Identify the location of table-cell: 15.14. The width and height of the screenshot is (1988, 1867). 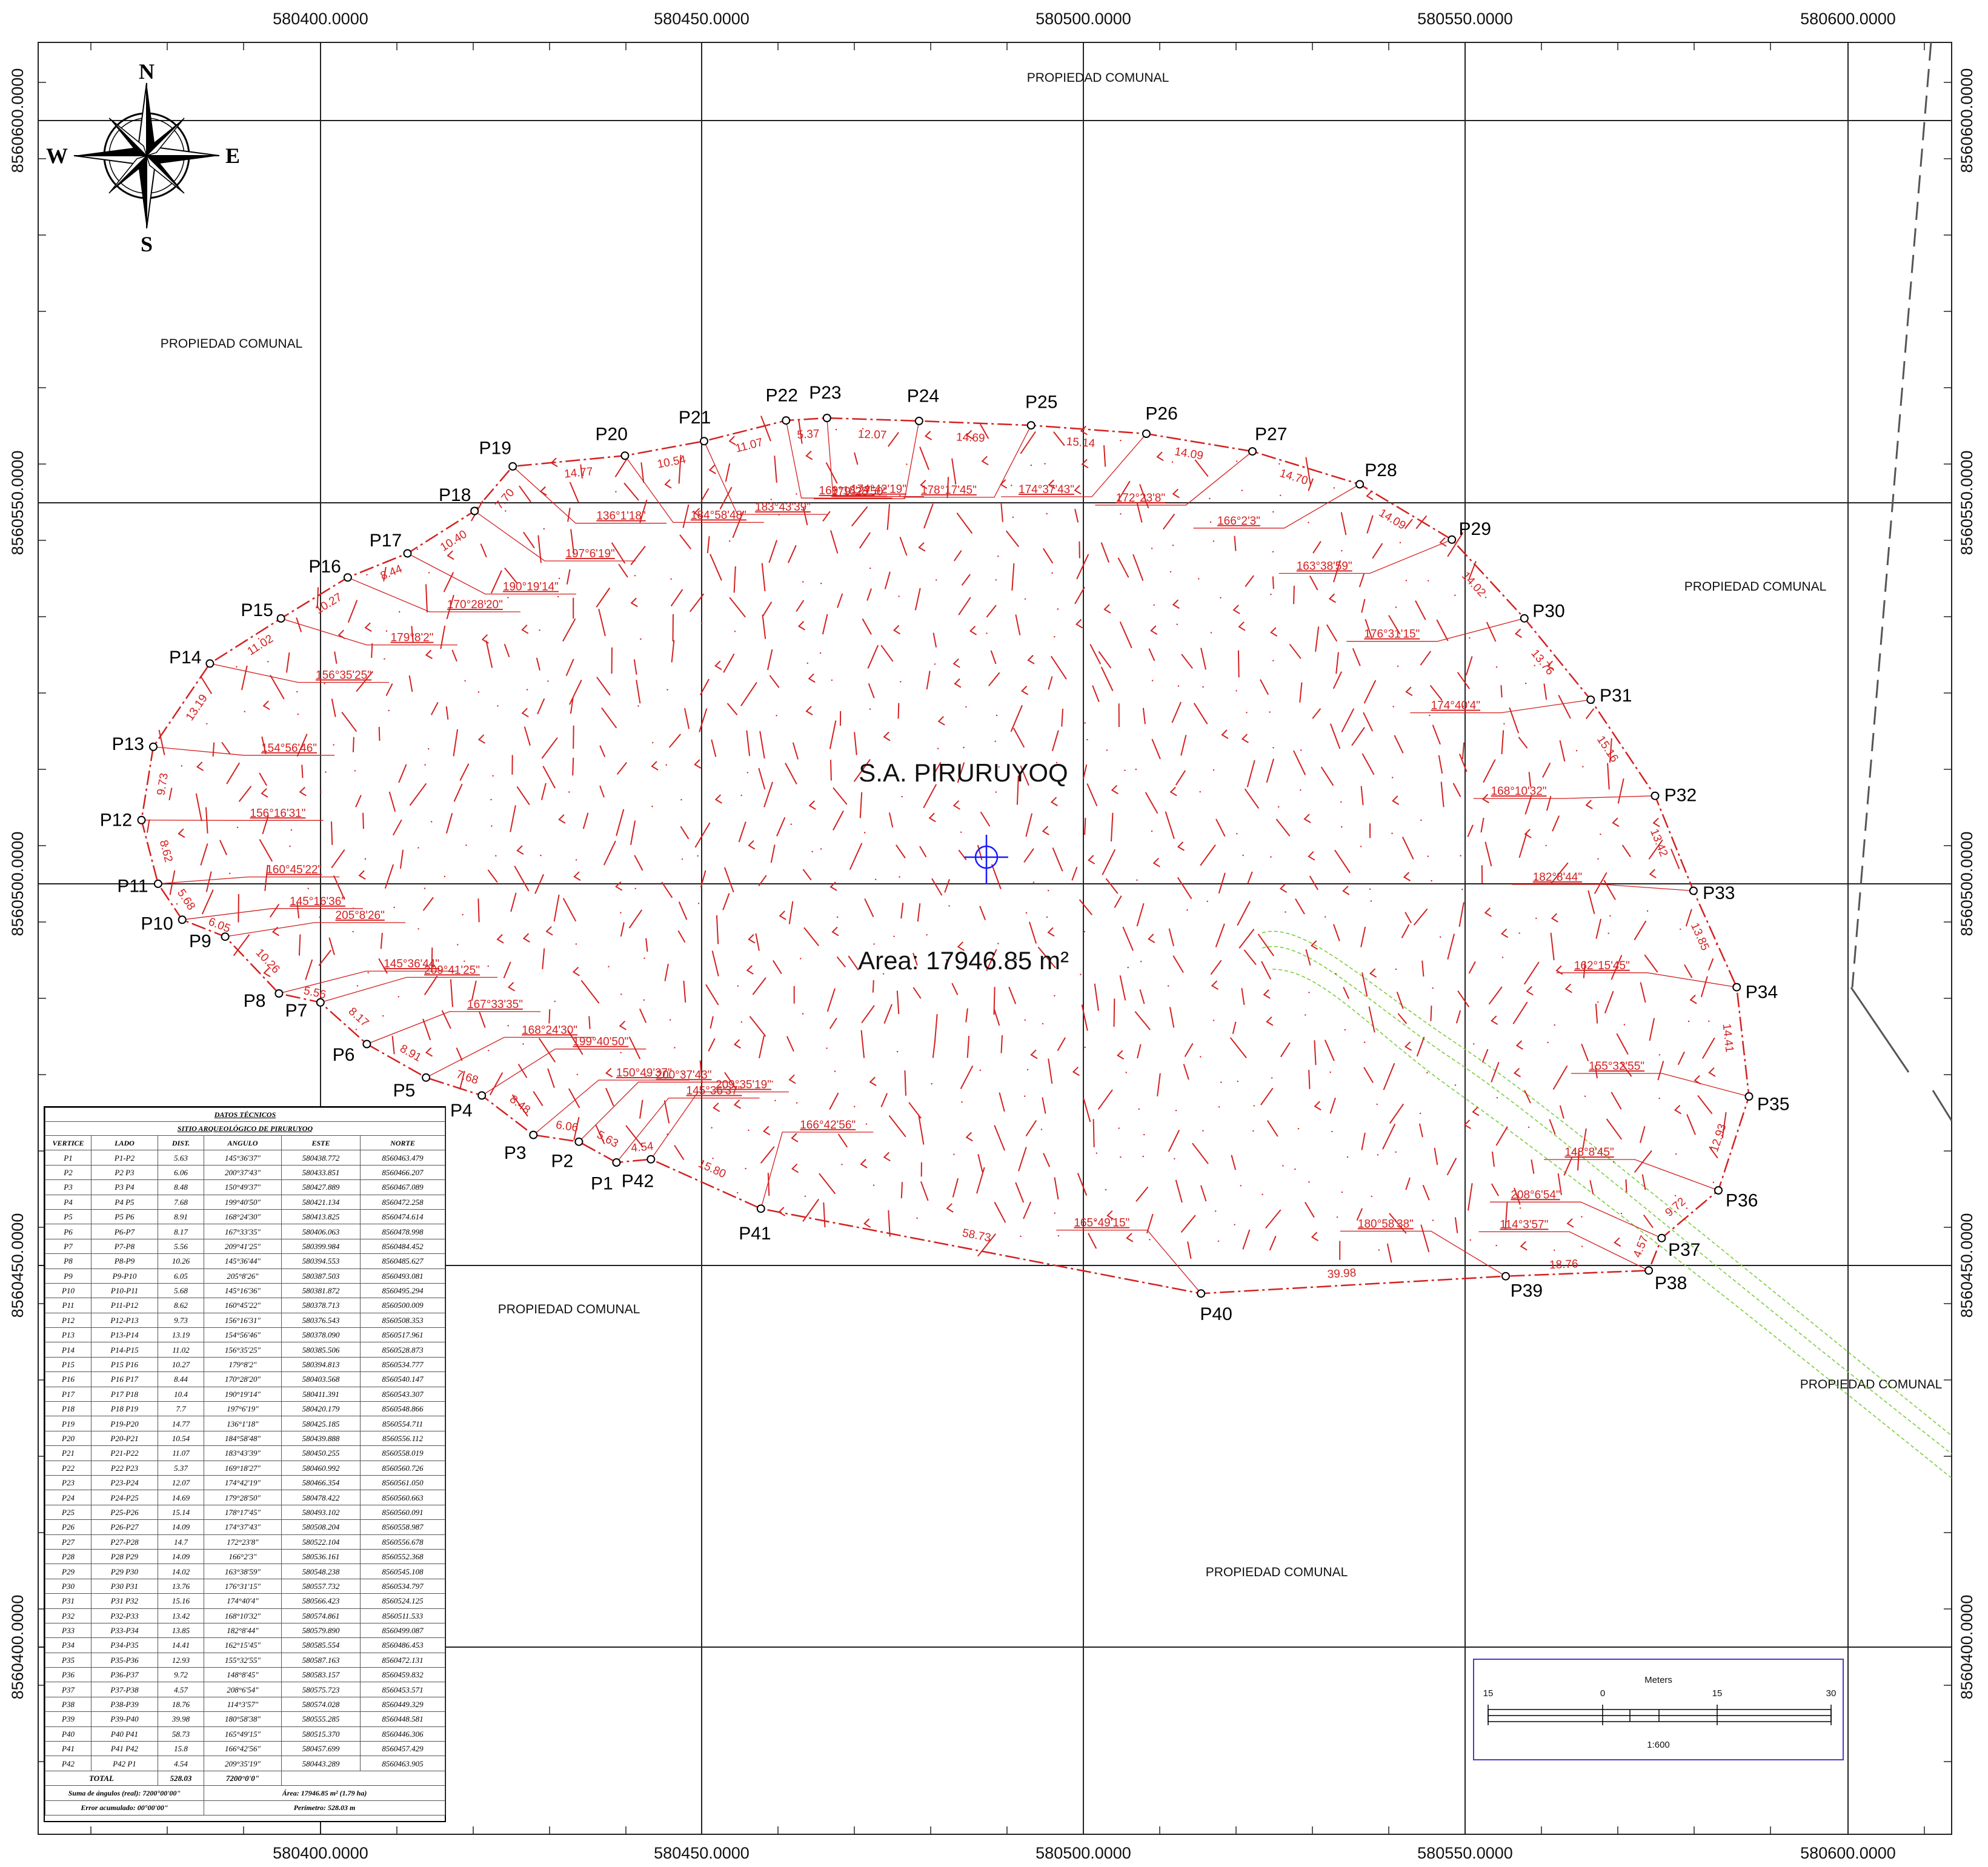
(181, 1512).